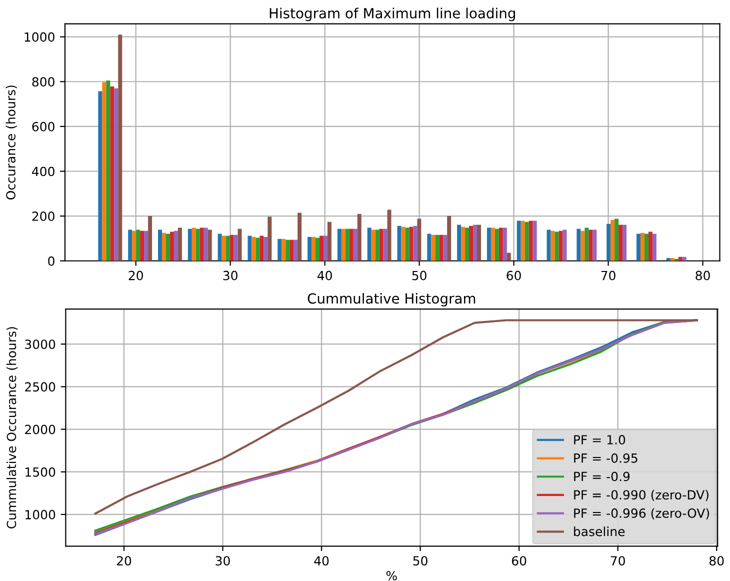  What do you see at coordinates (392, 299) in the screenshot?
I see `chart-title: Cummulative Histogram` at bounding box center [392, 299].